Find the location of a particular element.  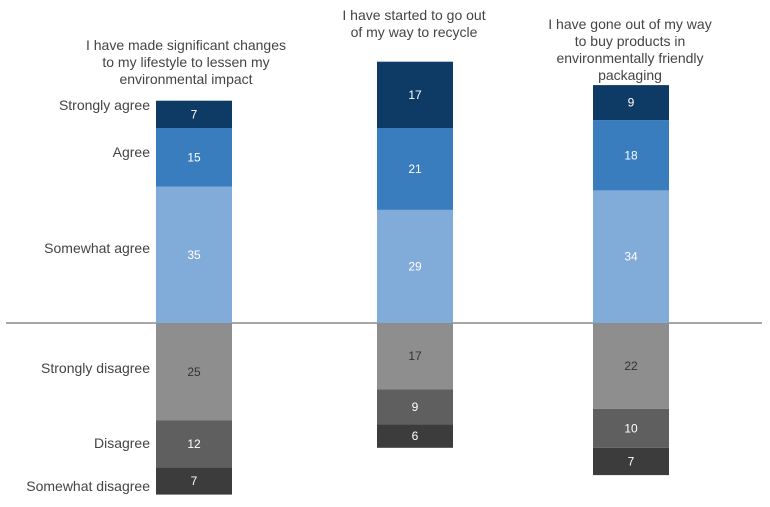

data-label-somewhat-agree-col-3: 34 is located at coordinates (631, 257).